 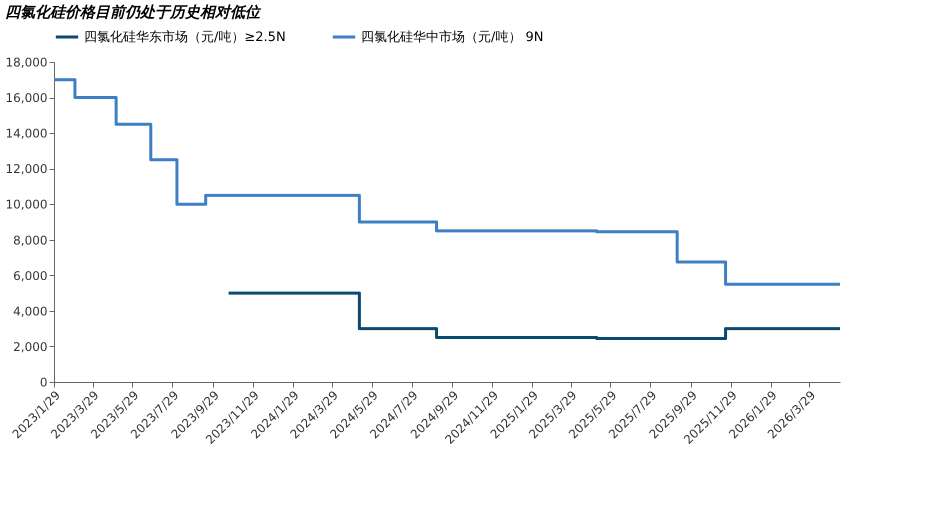 What do you see at coordinates (30, 347) in the screenshot?
I see `y-tick-label: 2,000` at bounding box center [30, 347].